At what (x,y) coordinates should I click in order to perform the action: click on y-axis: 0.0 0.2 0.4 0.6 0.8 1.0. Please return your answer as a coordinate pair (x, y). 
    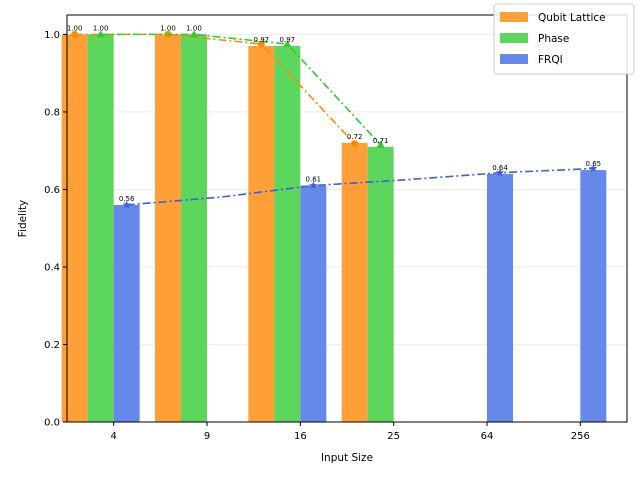
    Looking at the image, I should click on (55, 229).